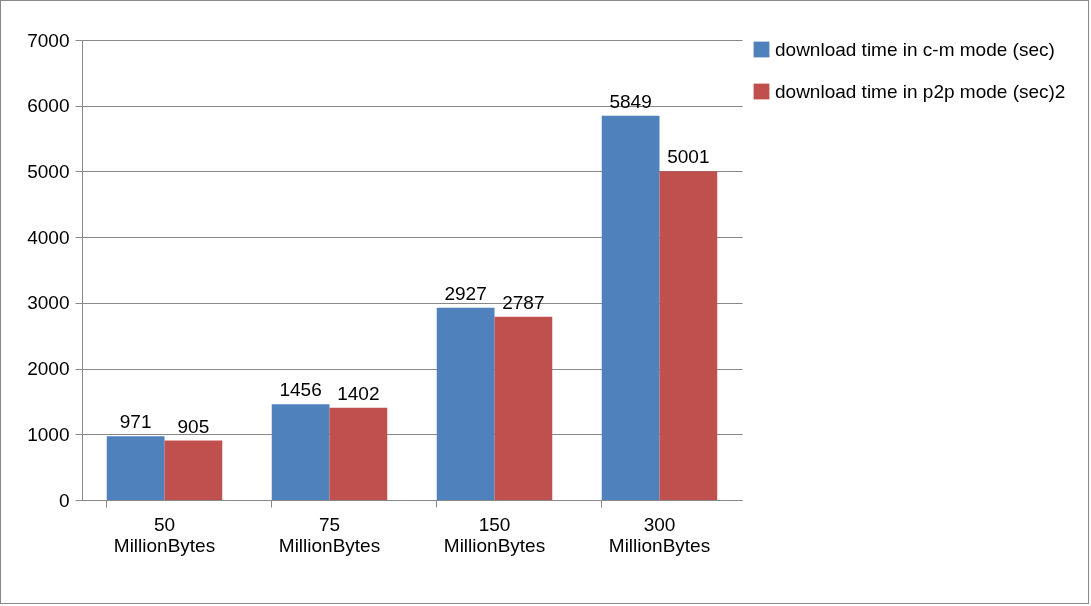 The height and width of the screenshot is (606, 1091). I want to click on y-tick-label: 7000, so click(48, 40).